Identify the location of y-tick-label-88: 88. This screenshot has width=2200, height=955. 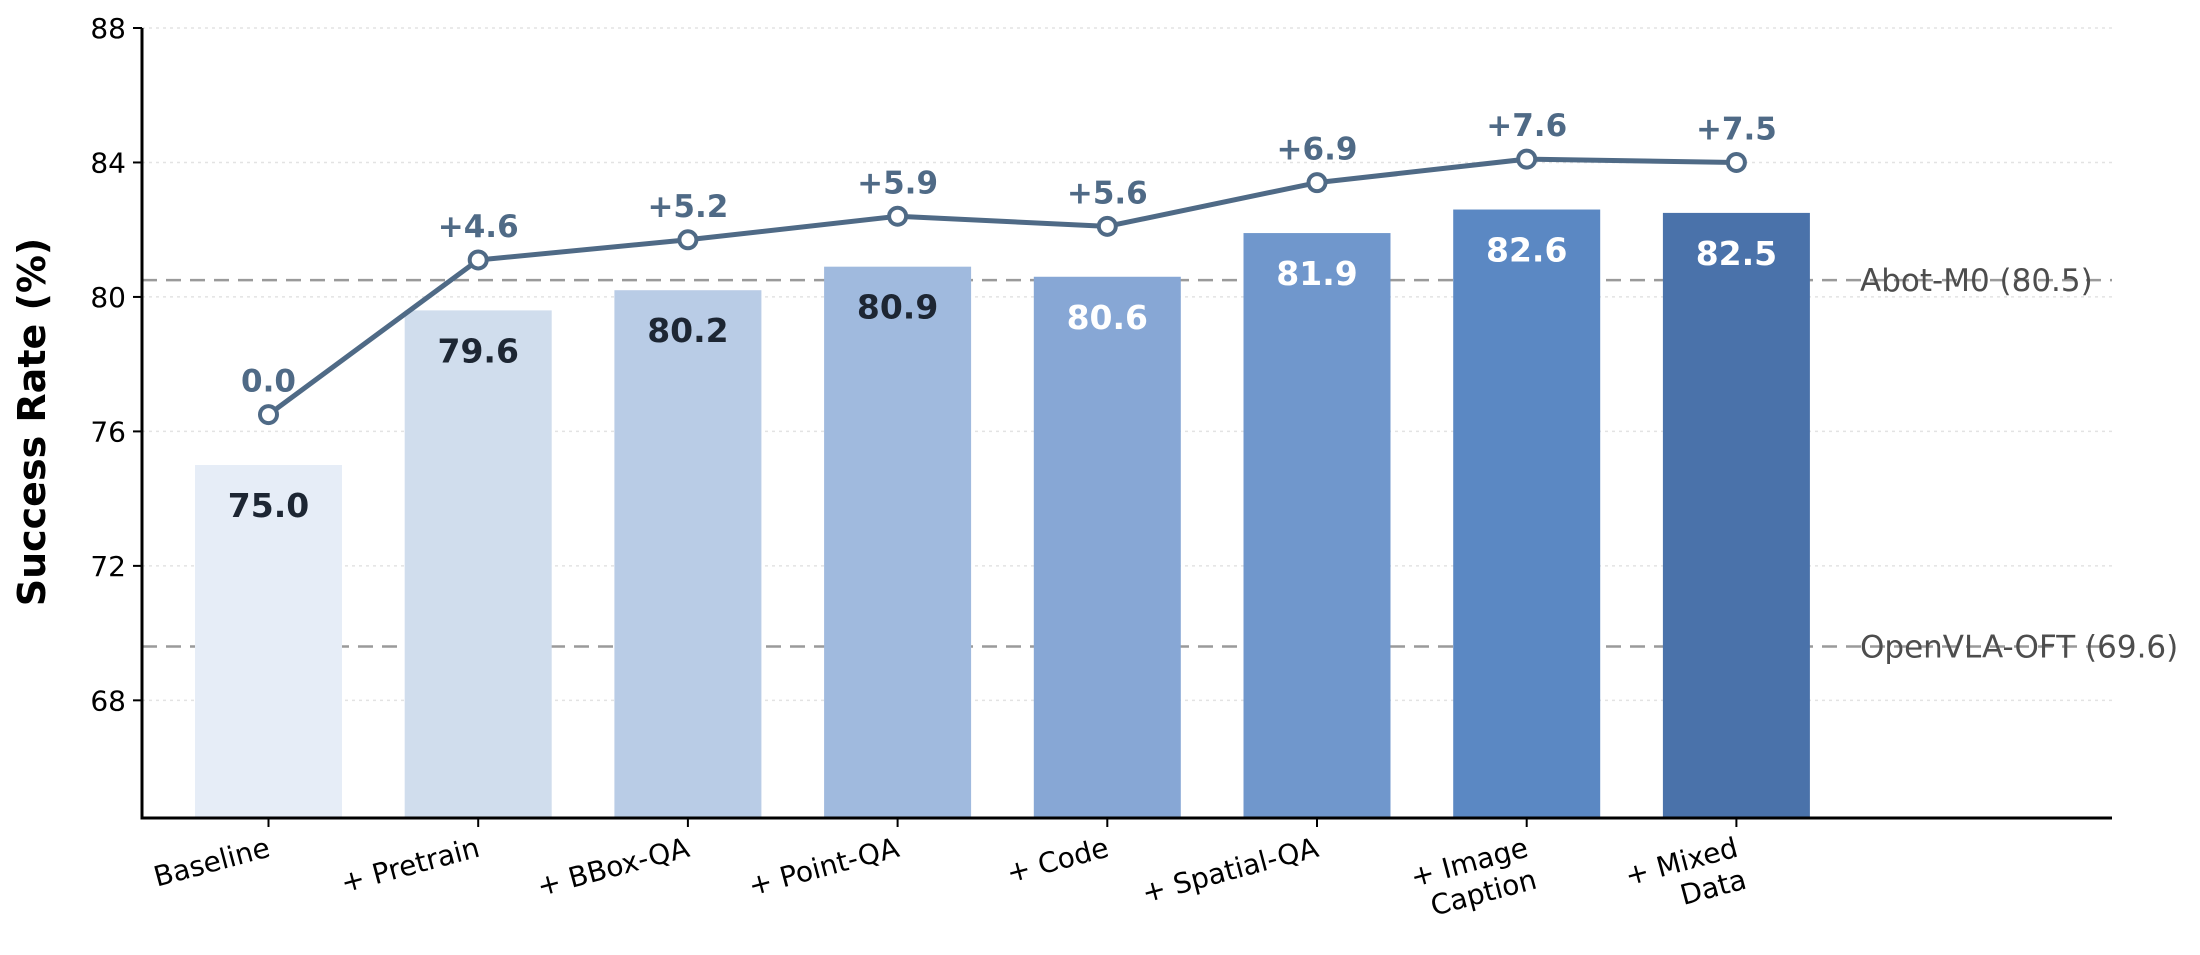
(108, 28).